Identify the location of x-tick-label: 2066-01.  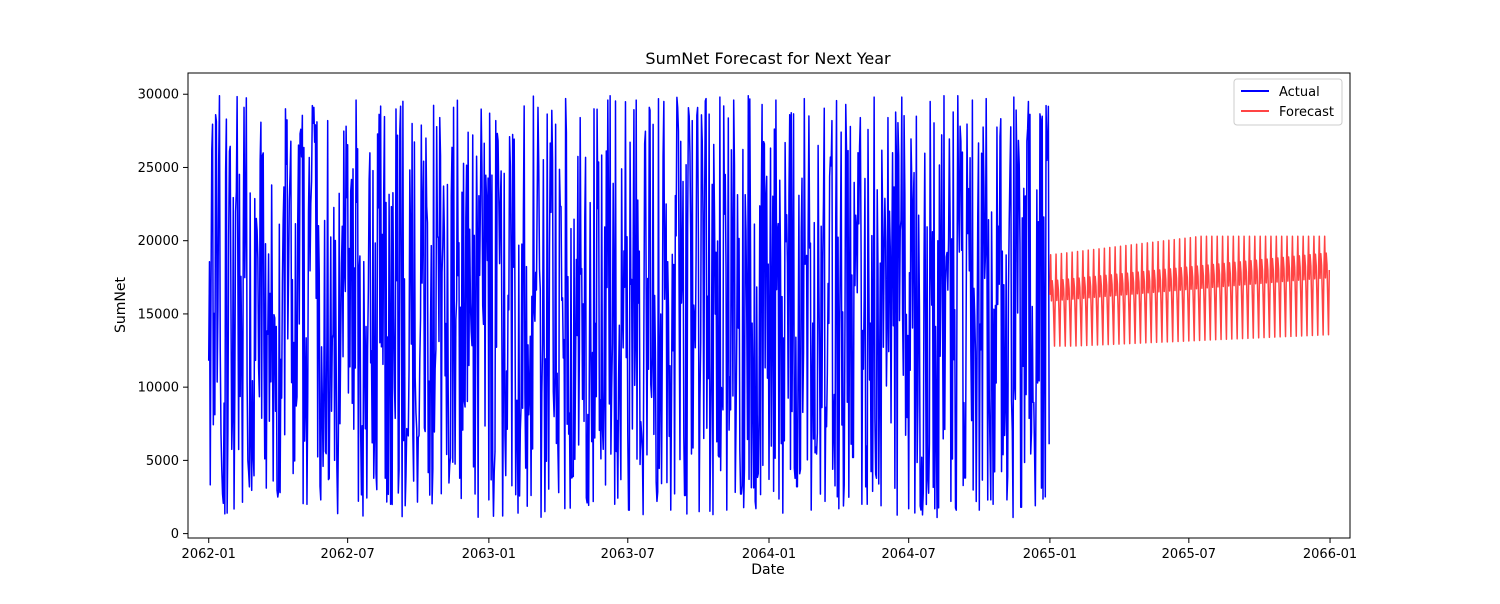
(1330, 554).